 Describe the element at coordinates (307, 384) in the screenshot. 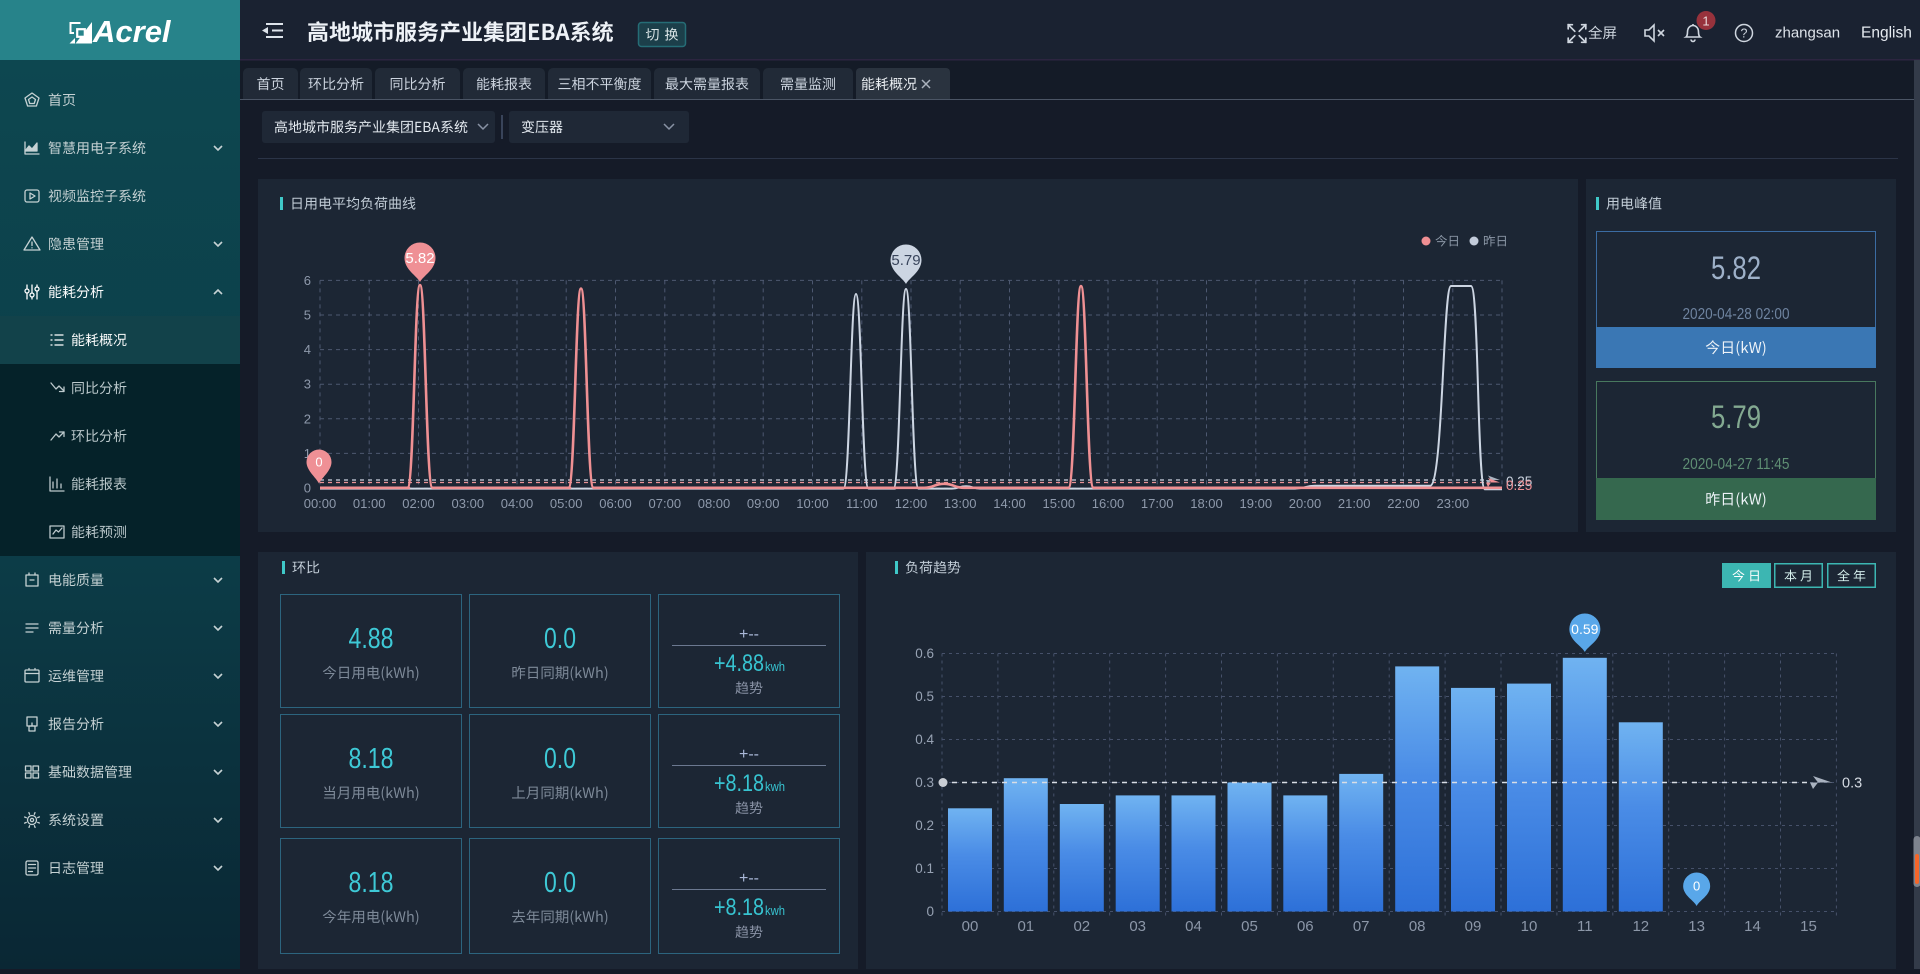

I see `svg-text: 3` at that location.